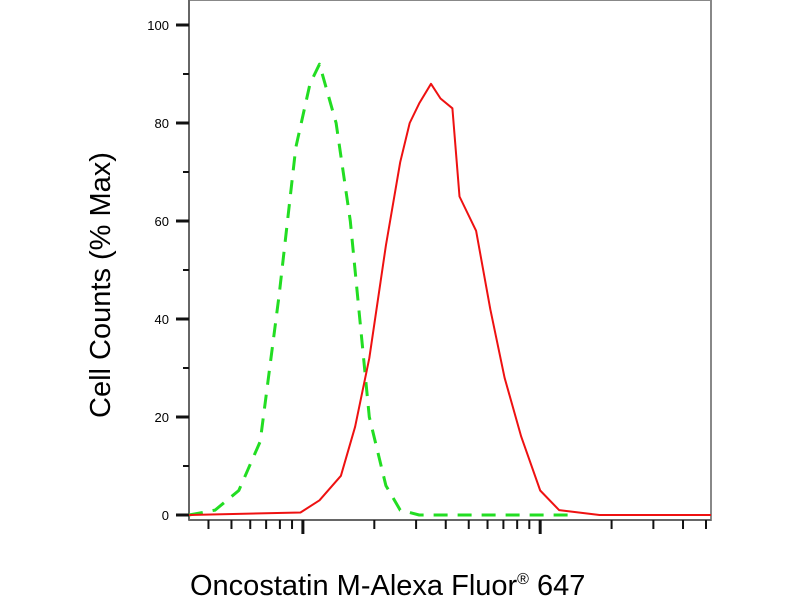  Describe the element at coordinates (101, 285) in the screenshot. I see `y-axis-title: Cell Counts (% Max)` at that location.